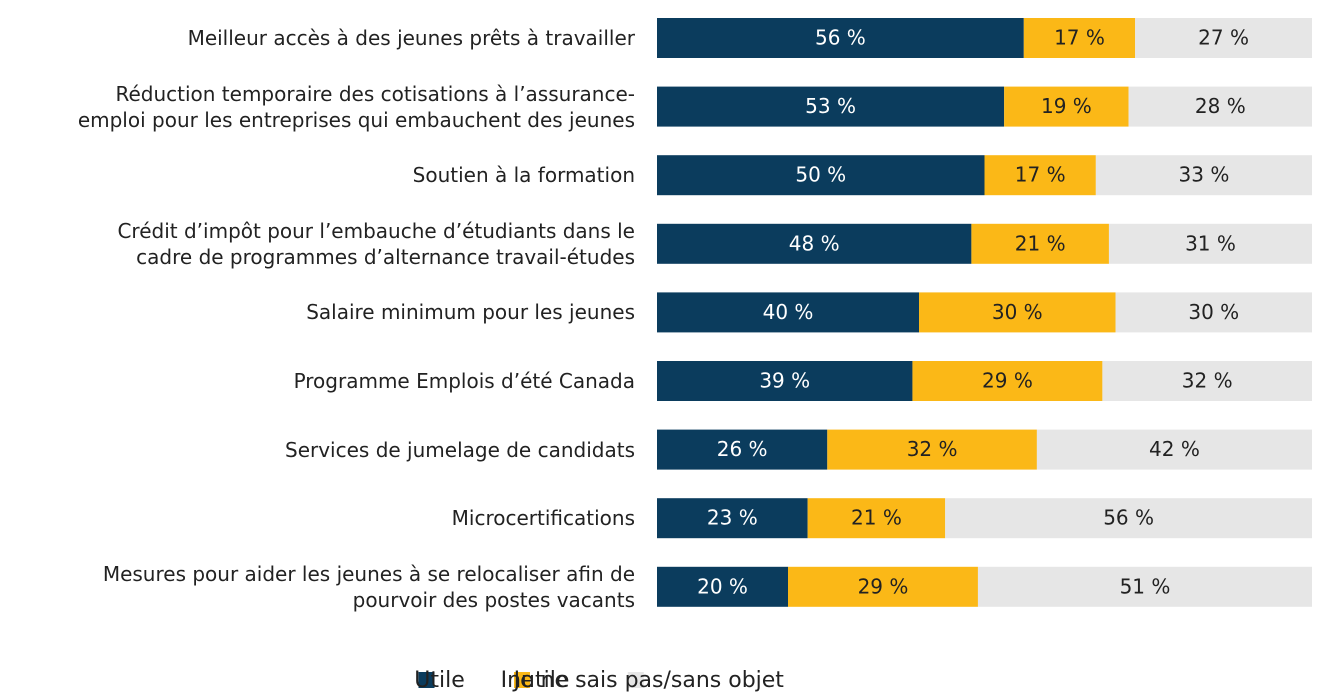 The height and width of the screenshot is (694, 1317). I want to click on data-label: 40 %, so click(788, 312).